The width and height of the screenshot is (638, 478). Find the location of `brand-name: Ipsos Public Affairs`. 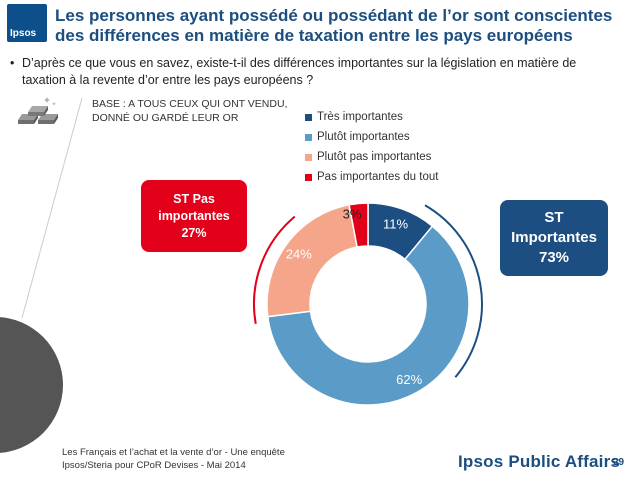

brand-name: Ipsos Public Affairs is located at coordinates (539, 462).